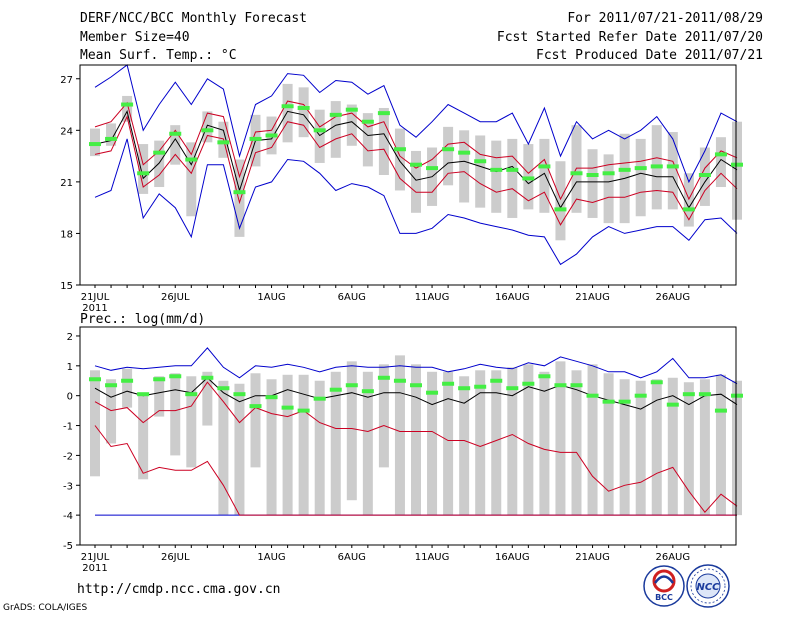 This screenshot has width=800, height=618. I want to click on prec-ytick-label: -2, so click(68, 456).